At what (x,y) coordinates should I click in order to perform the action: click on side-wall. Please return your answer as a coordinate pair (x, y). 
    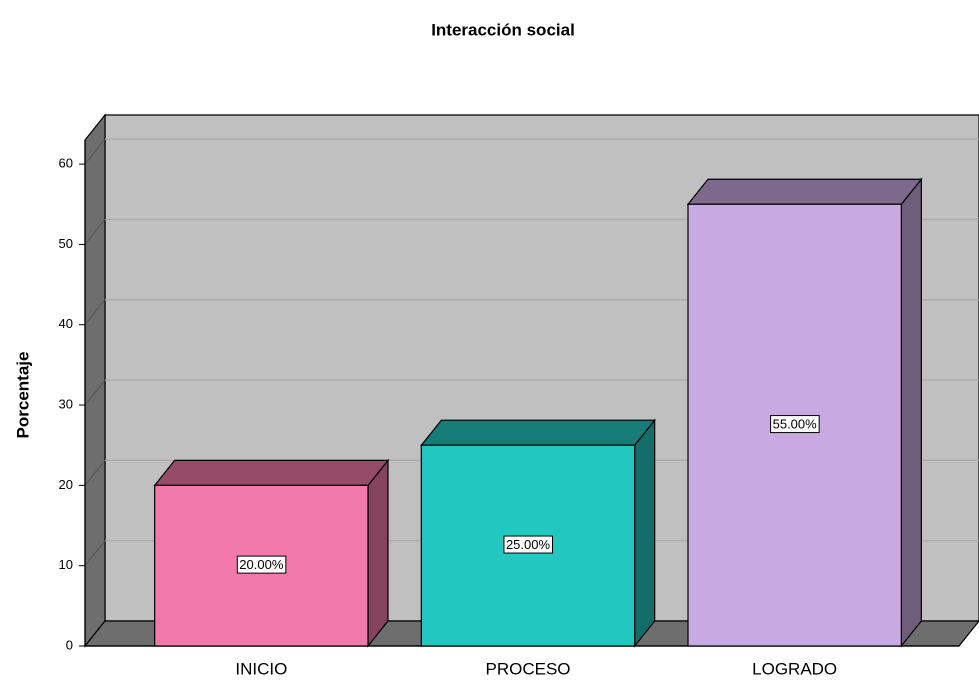
    Looking at the image, I should click on (95, 380).